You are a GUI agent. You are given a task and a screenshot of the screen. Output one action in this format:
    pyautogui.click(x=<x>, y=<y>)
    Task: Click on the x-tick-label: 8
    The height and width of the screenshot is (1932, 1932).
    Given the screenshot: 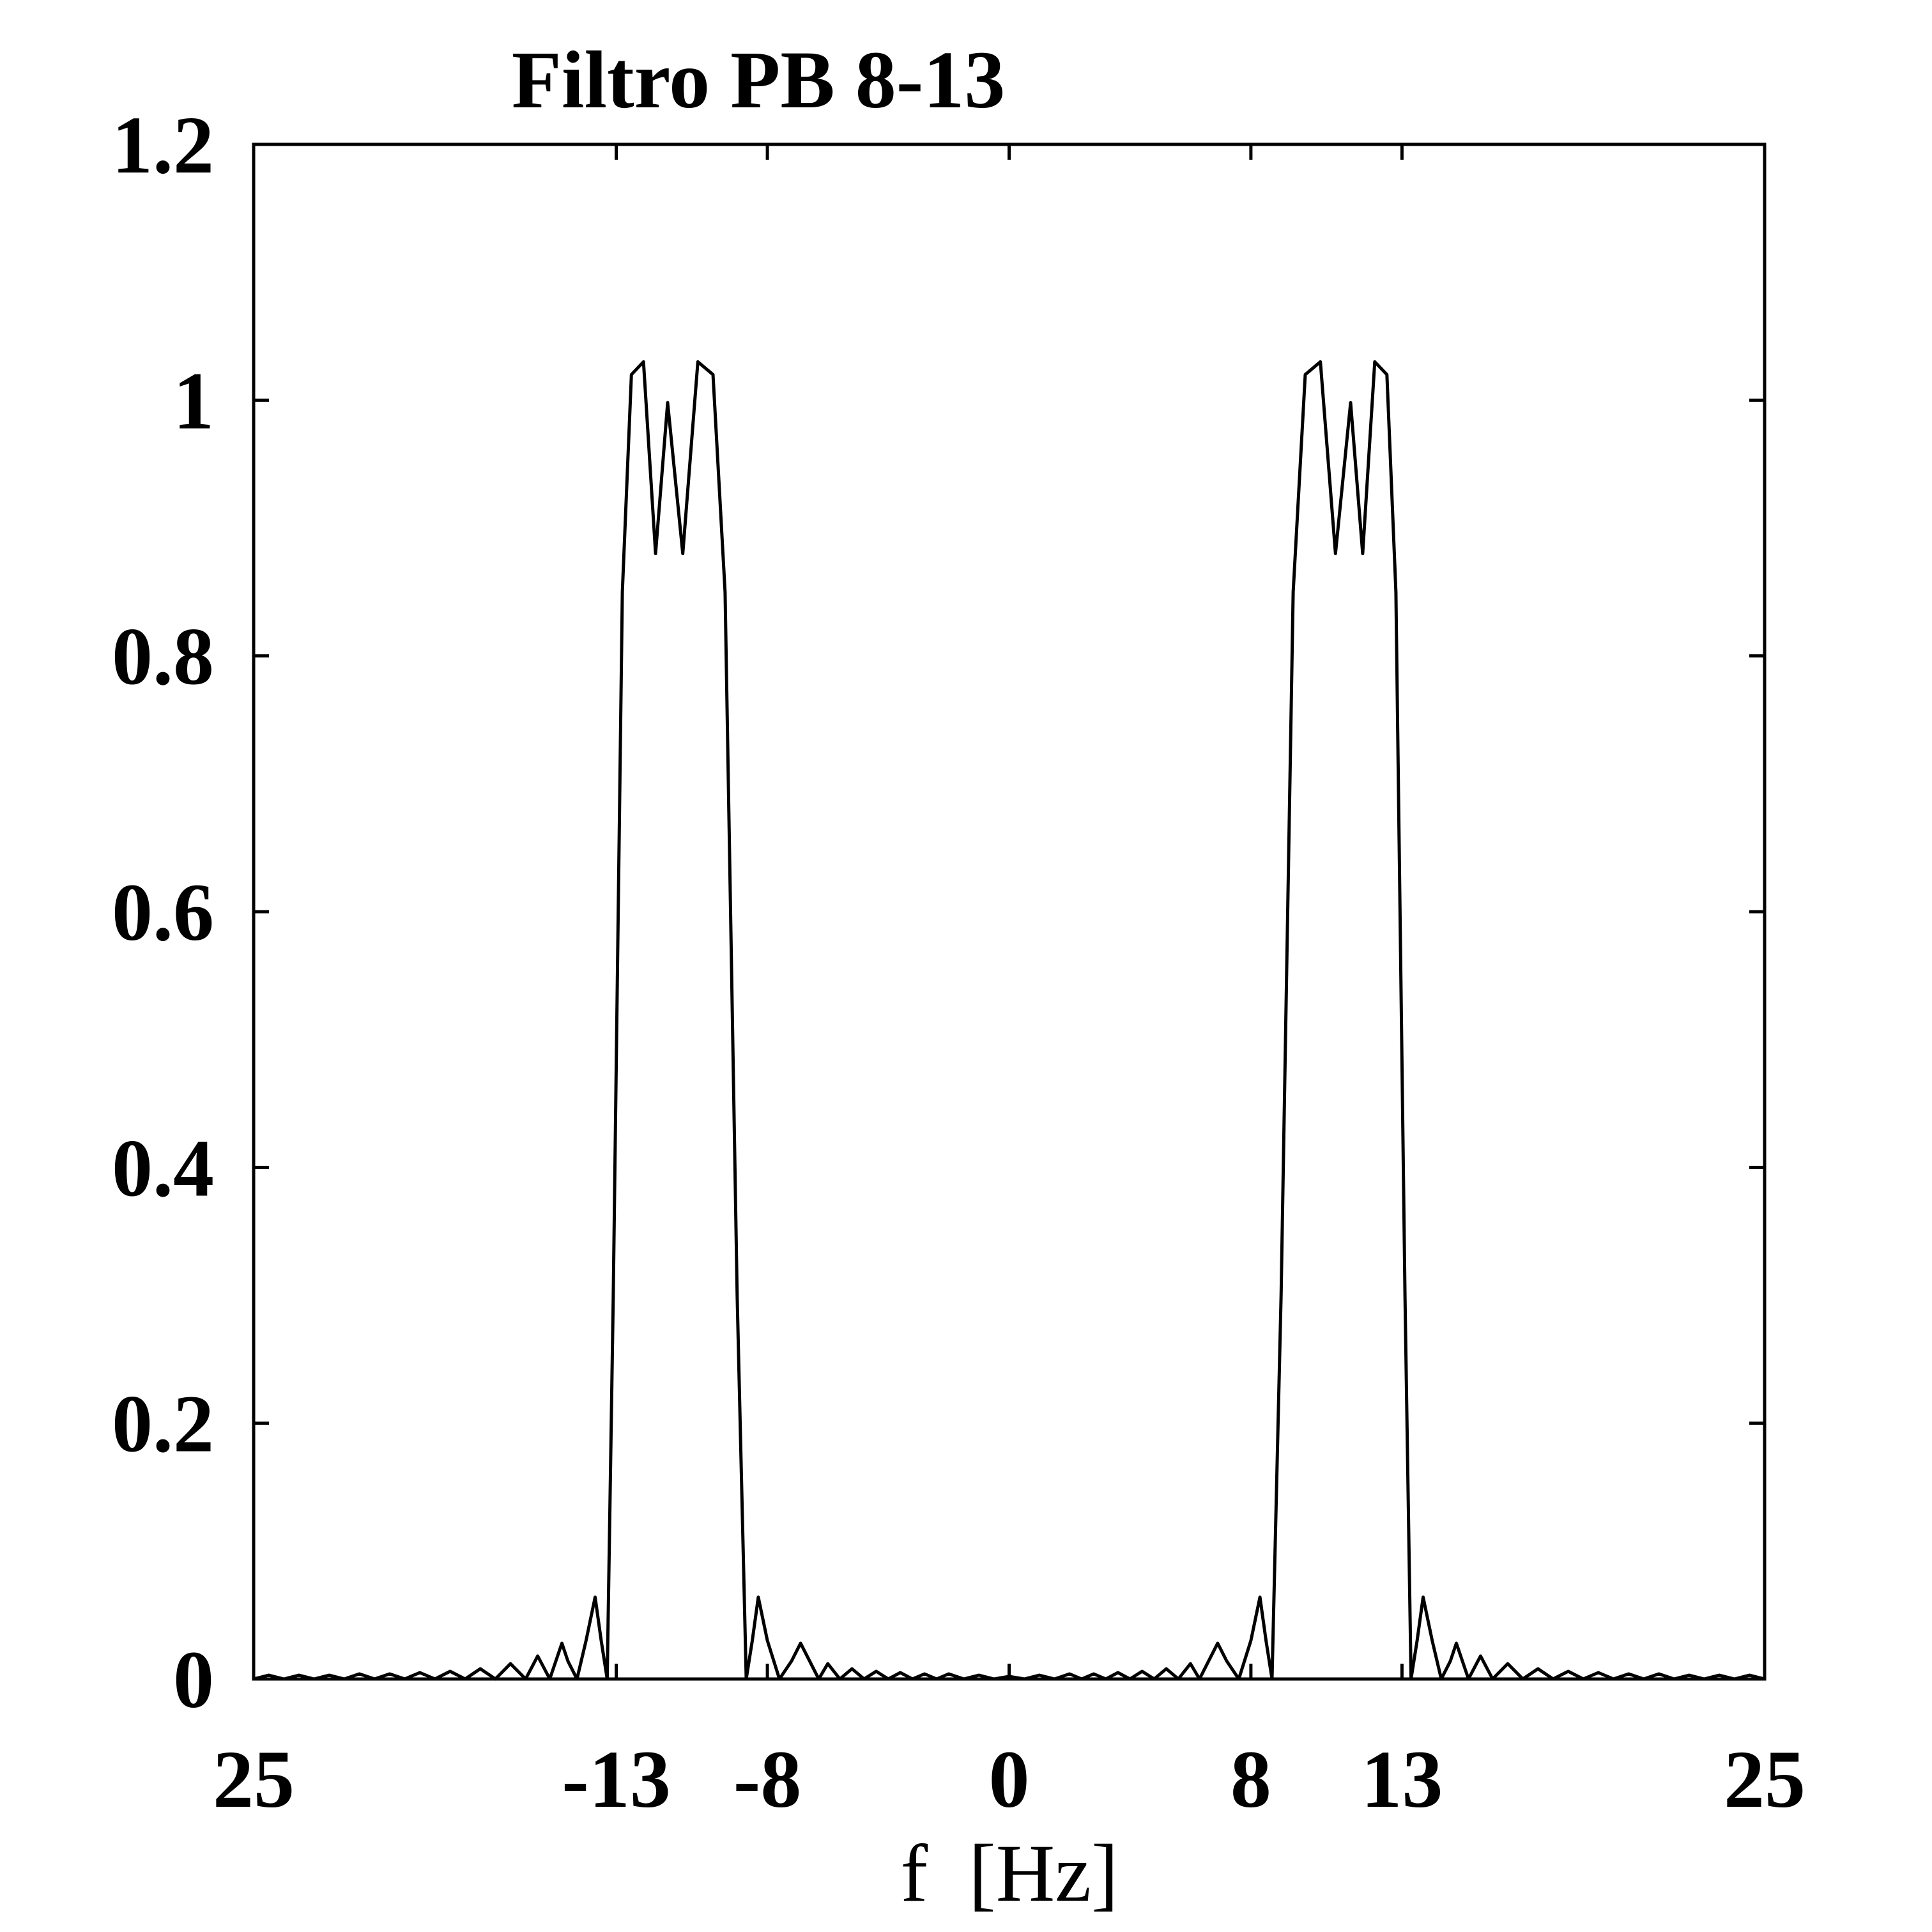 What is the action you would take?
    pyautogui.click(x=1250, y=1779)
    